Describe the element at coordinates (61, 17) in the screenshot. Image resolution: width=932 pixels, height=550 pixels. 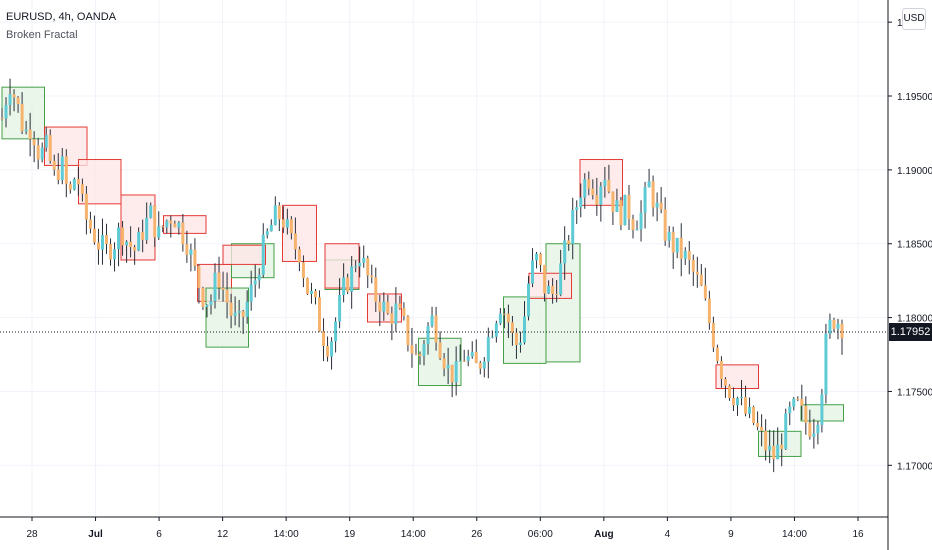
I see `symbol-title: EURUSD, 4h, OANDA` at that location.